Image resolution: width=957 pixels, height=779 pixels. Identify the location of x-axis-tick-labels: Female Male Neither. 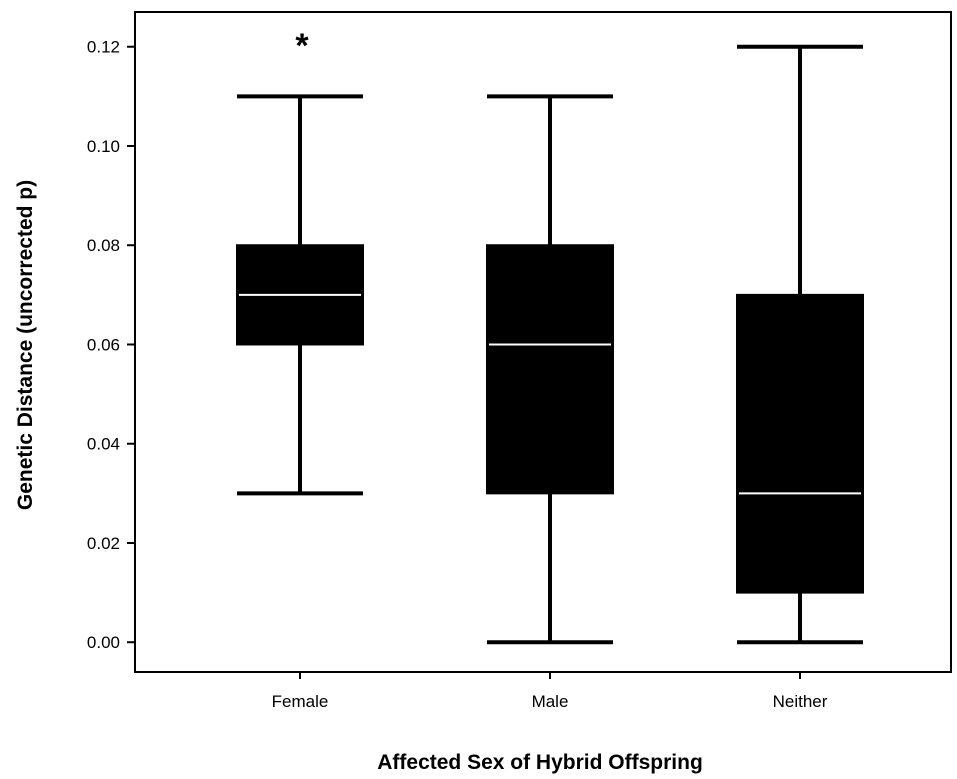
(550, 691).